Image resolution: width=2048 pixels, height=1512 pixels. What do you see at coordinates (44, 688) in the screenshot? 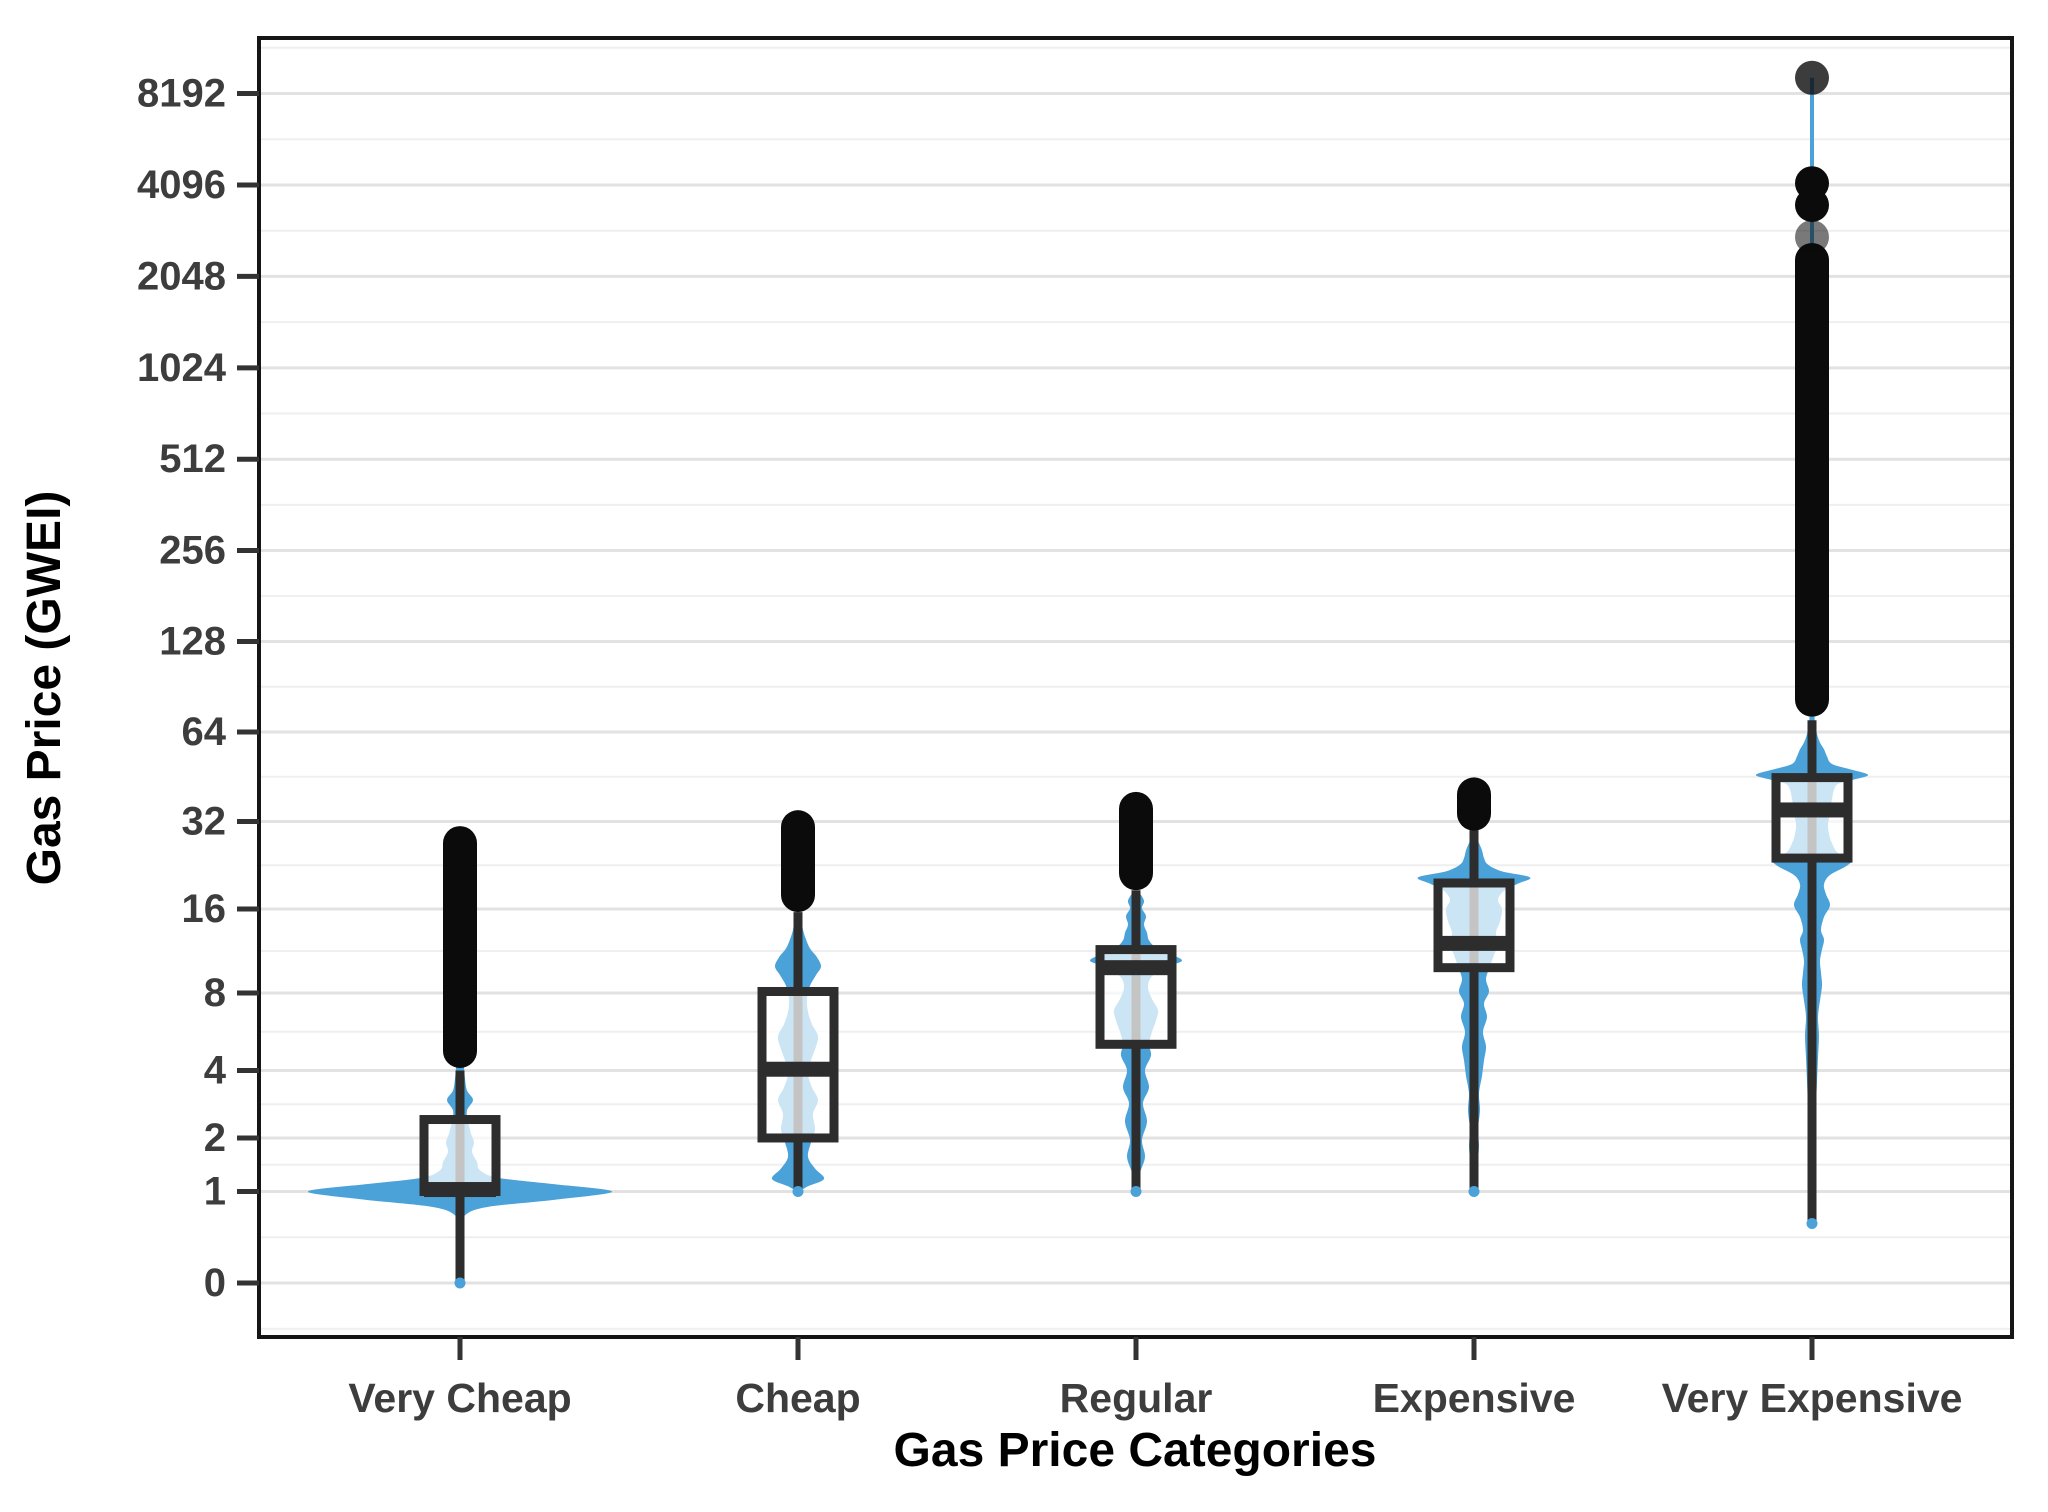
I see `y-axis-title: Gas Price (GWEI)` at bounding box center [44, 688].